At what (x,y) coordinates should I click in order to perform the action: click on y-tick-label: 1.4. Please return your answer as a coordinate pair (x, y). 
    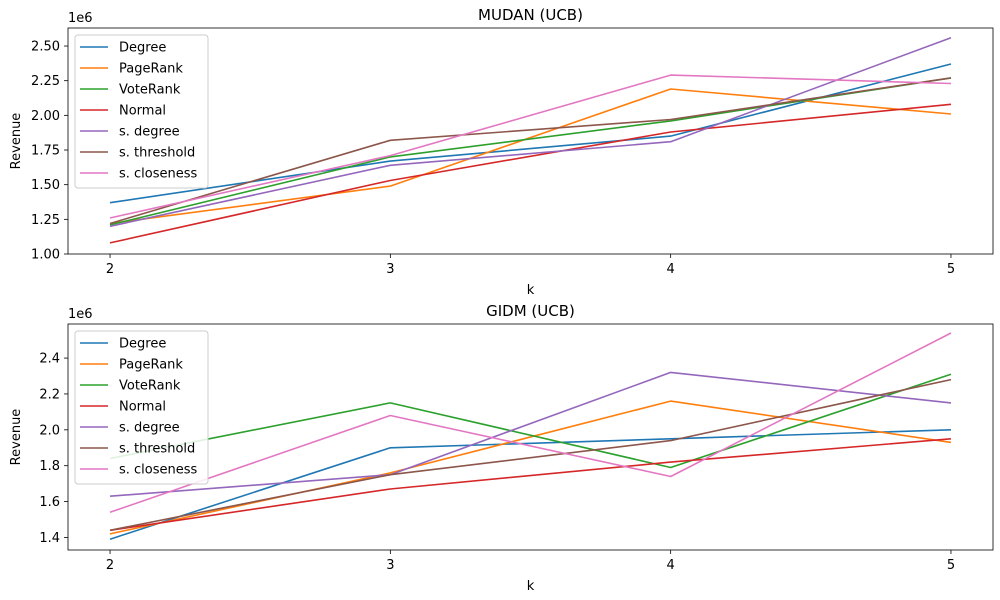
    Looking at the image, I should click on (49, 538).